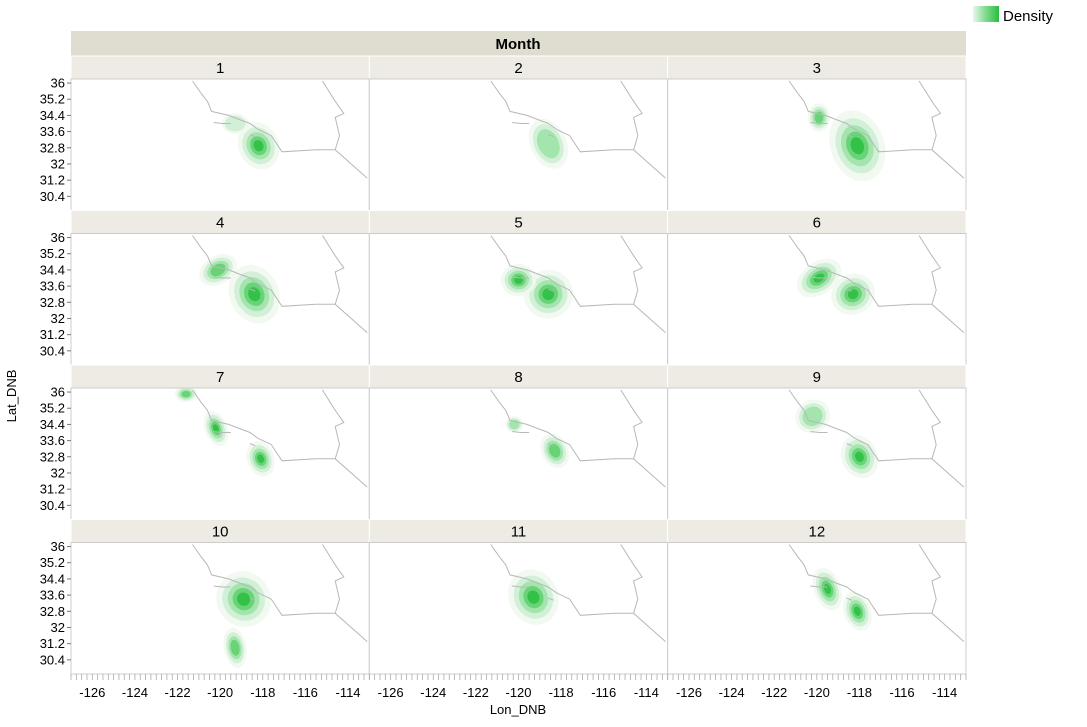  What do you see at coordinates (52, 611) in the screenshot?
I see `y-tick-label-10-4: 32.8` at bounding box center [52, 611].